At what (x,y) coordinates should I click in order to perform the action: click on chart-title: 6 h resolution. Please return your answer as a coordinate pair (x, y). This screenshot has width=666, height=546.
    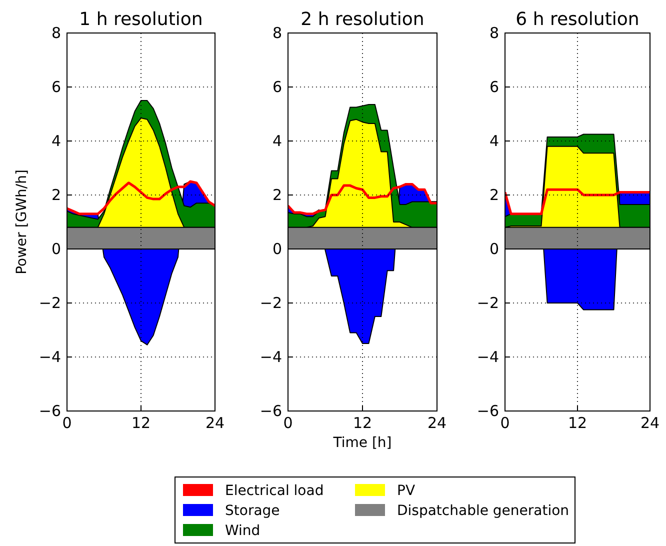
    Looking at the image, I should click on (578, 19).